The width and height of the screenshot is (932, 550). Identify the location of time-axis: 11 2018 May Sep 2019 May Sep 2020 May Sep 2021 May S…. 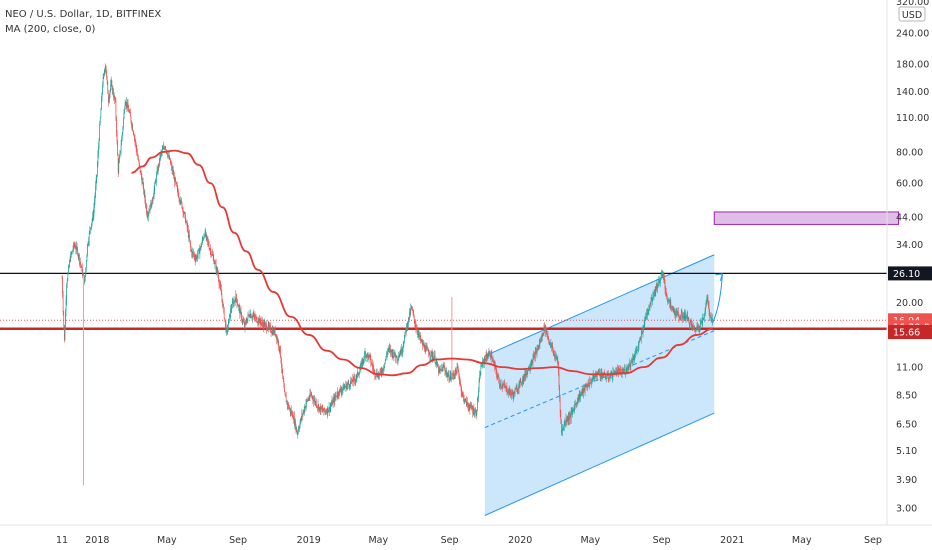
(466, 535).